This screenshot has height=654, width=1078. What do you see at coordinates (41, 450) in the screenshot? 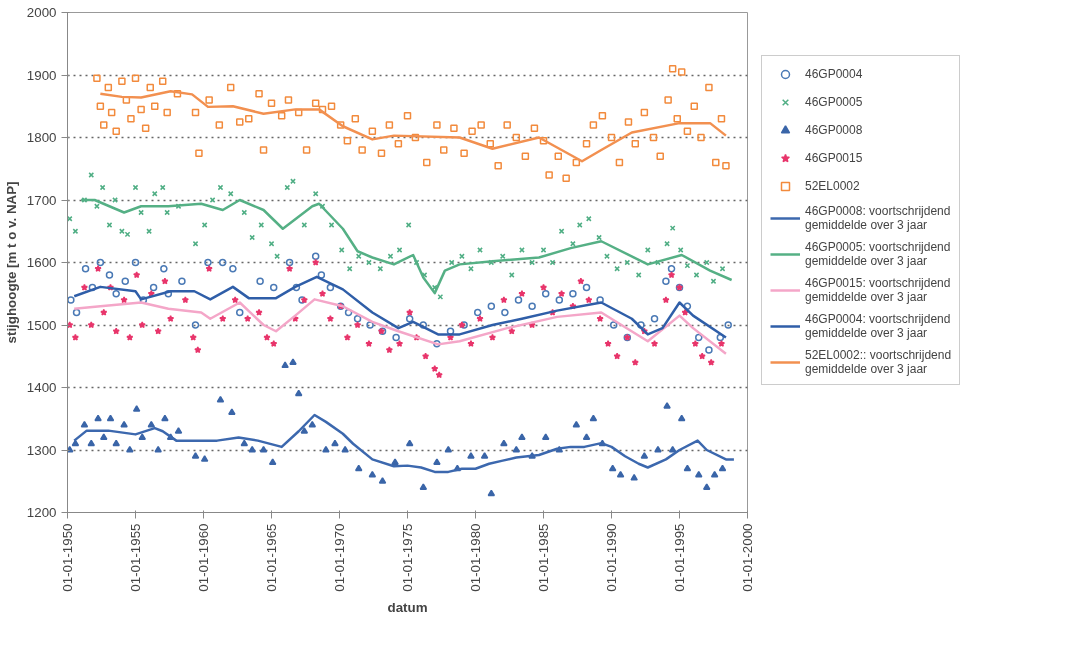
I see `y-tick-label: 1300` at bounding box center [41, 450].